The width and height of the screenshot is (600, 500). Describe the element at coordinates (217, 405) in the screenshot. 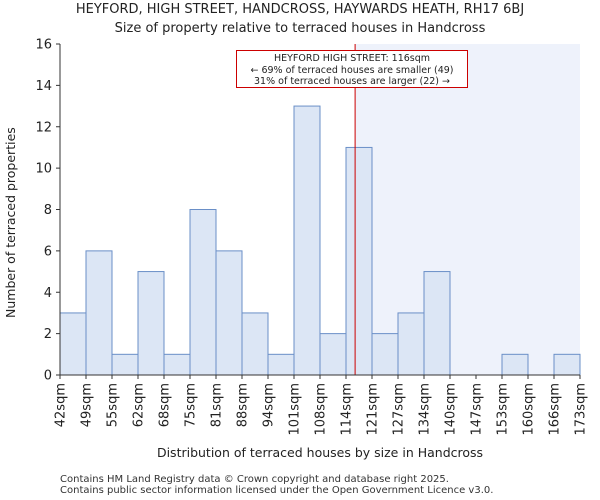

I see `x-tick-label: 81sqm` at that location.